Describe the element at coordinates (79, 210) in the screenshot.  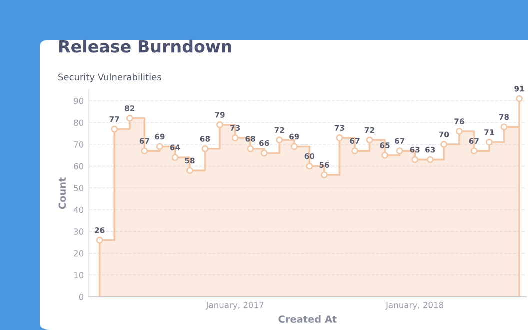
I see `y-tick-label: 40` at that location.